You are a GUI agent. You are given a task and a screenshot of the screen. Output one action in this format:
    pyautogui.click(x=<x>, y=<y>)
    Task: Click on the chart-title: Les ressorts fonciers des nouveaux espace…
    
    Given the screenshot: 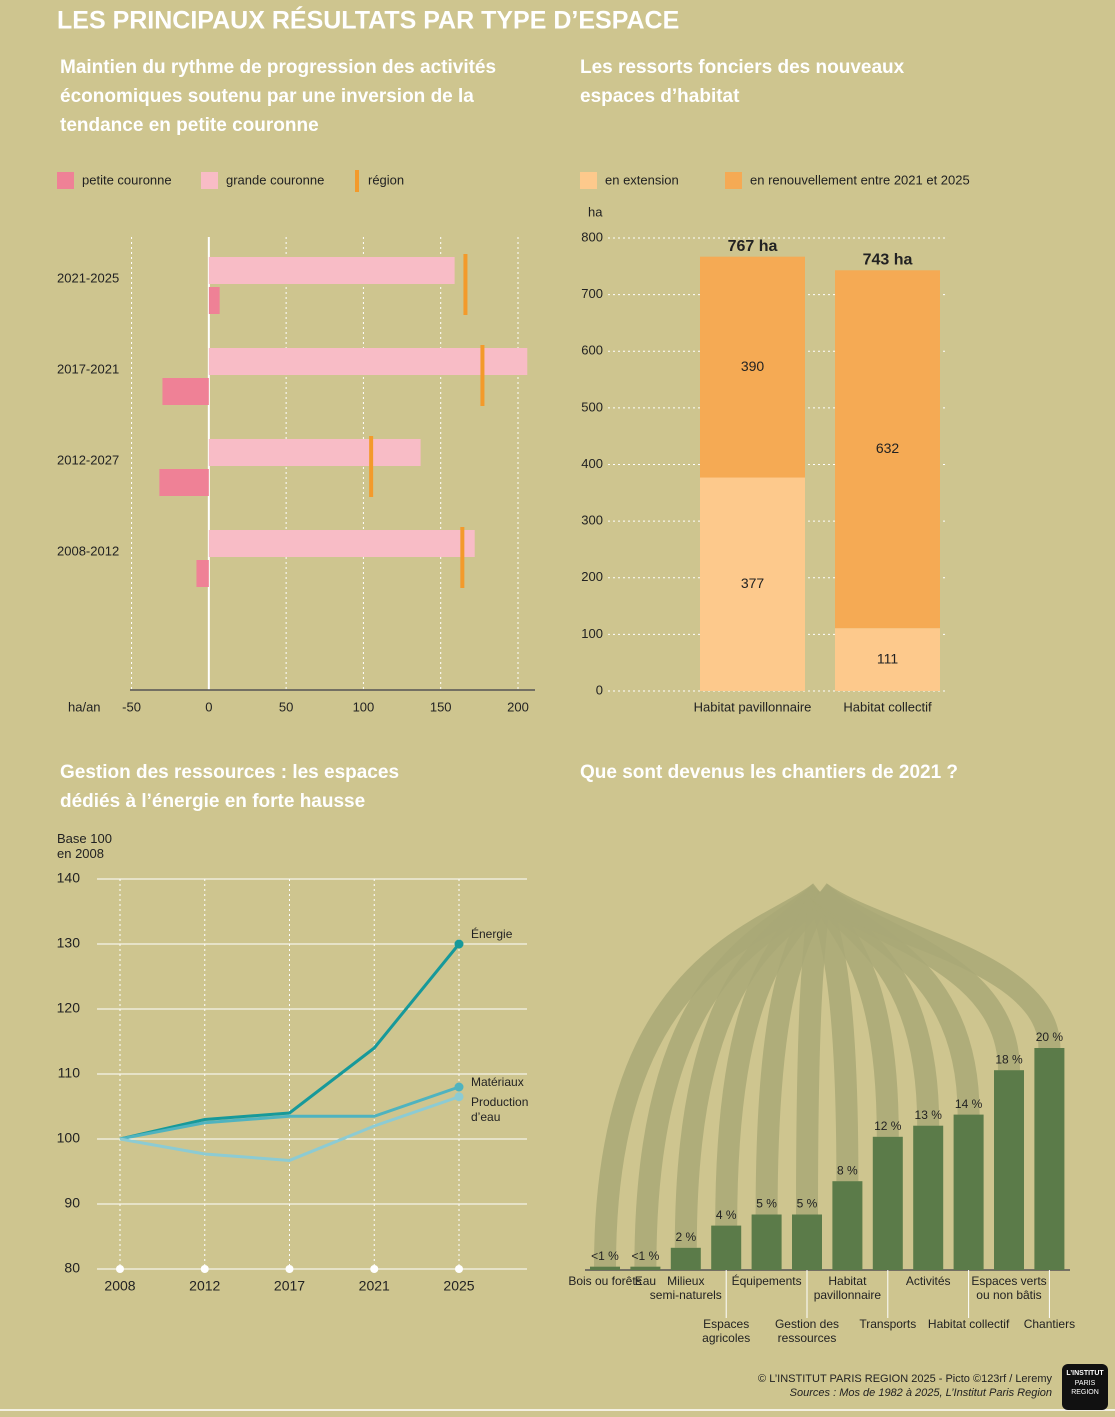 What is the action you would take?
    pyautogui.click(x=742, y=82)
    